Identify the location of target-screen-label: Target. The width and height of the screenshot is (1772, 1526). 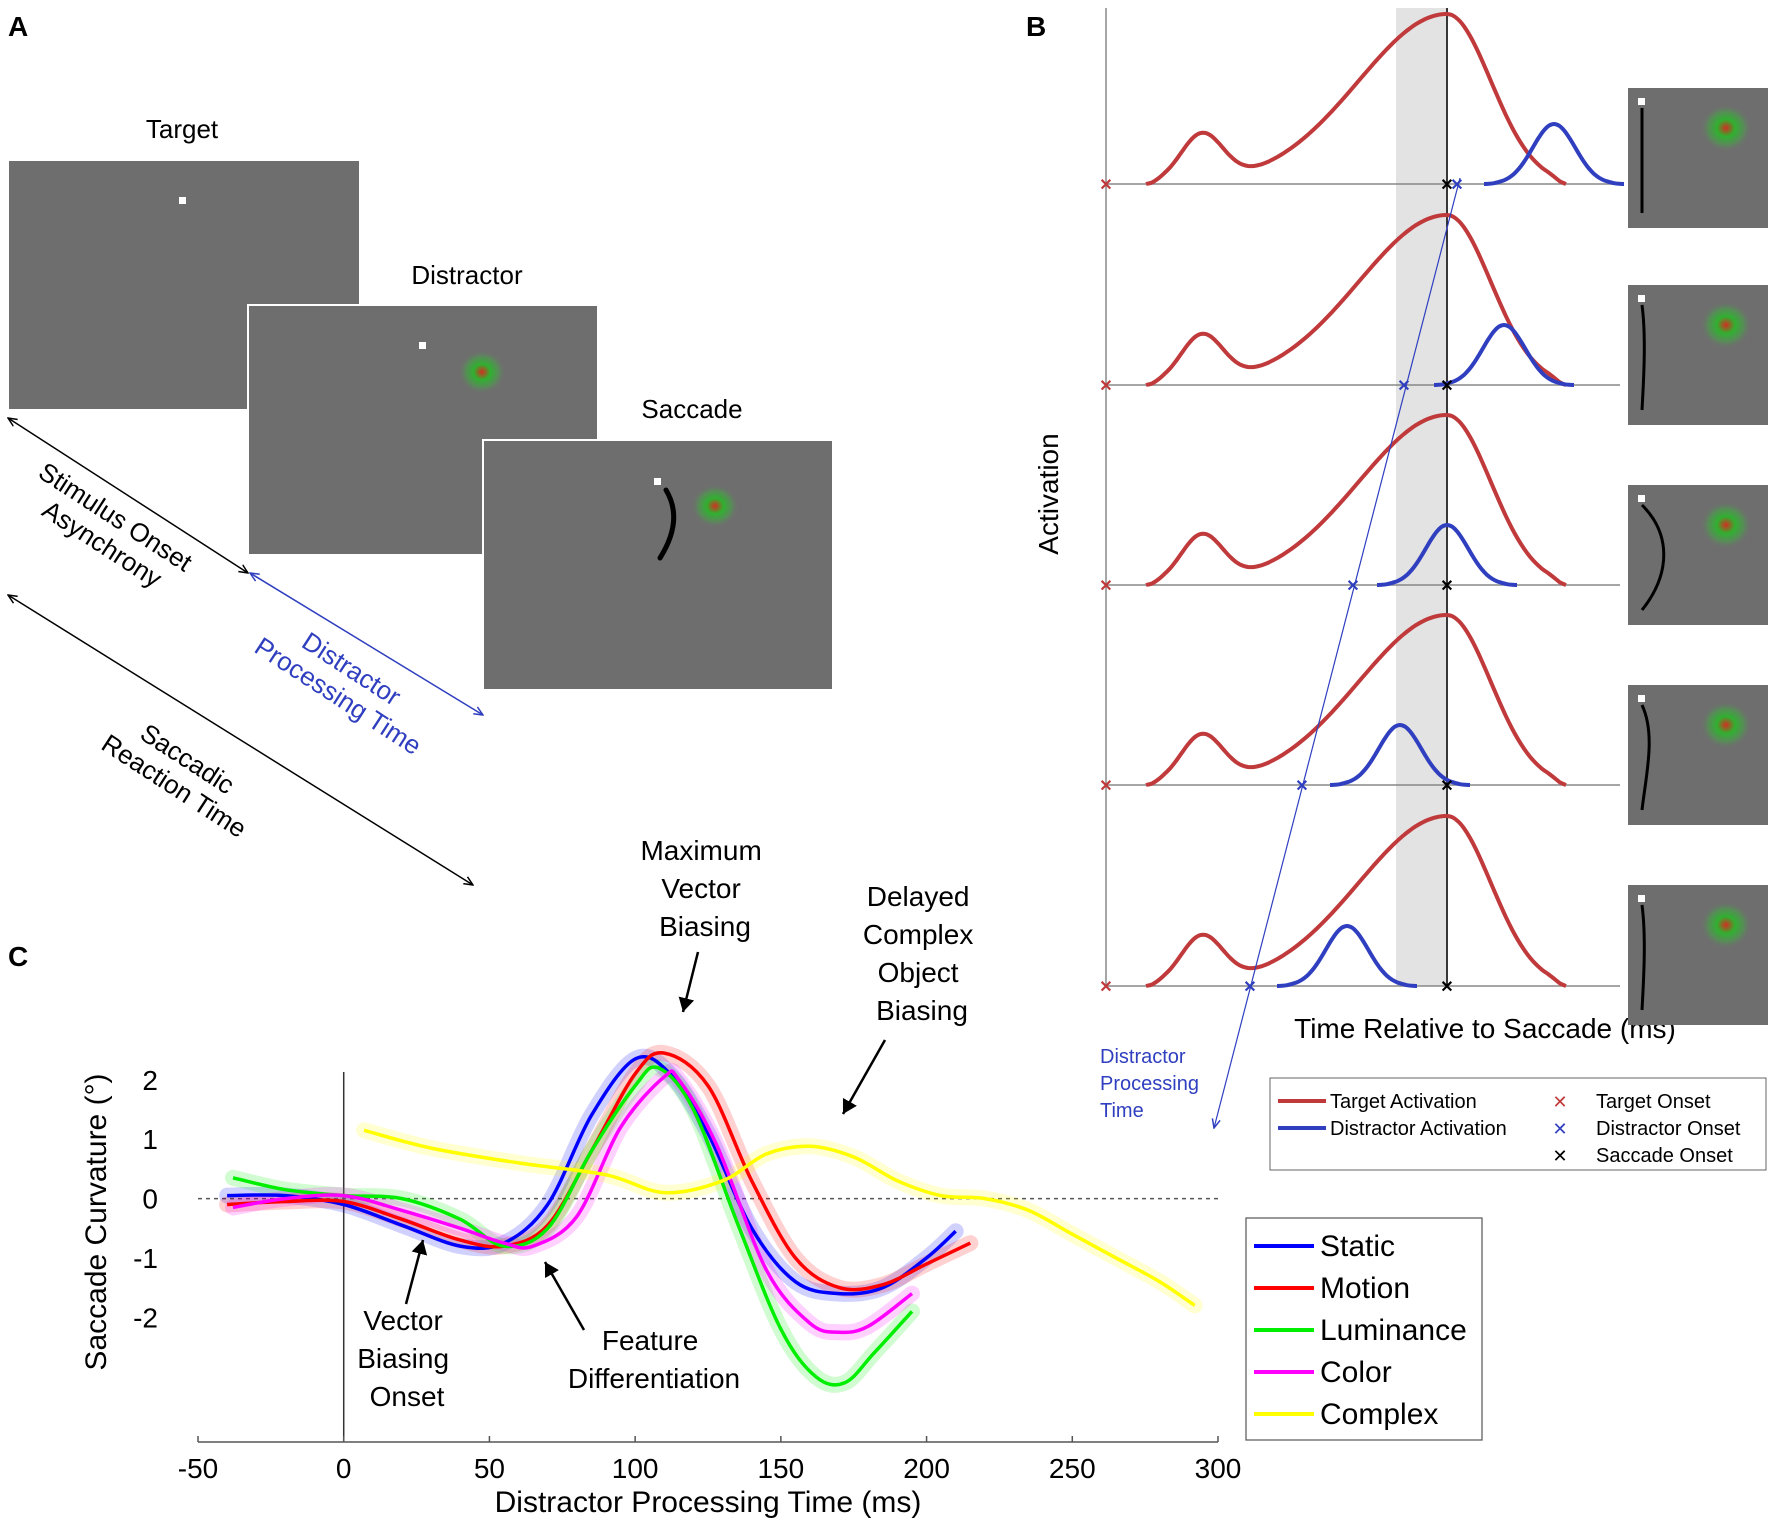
(182, 129).